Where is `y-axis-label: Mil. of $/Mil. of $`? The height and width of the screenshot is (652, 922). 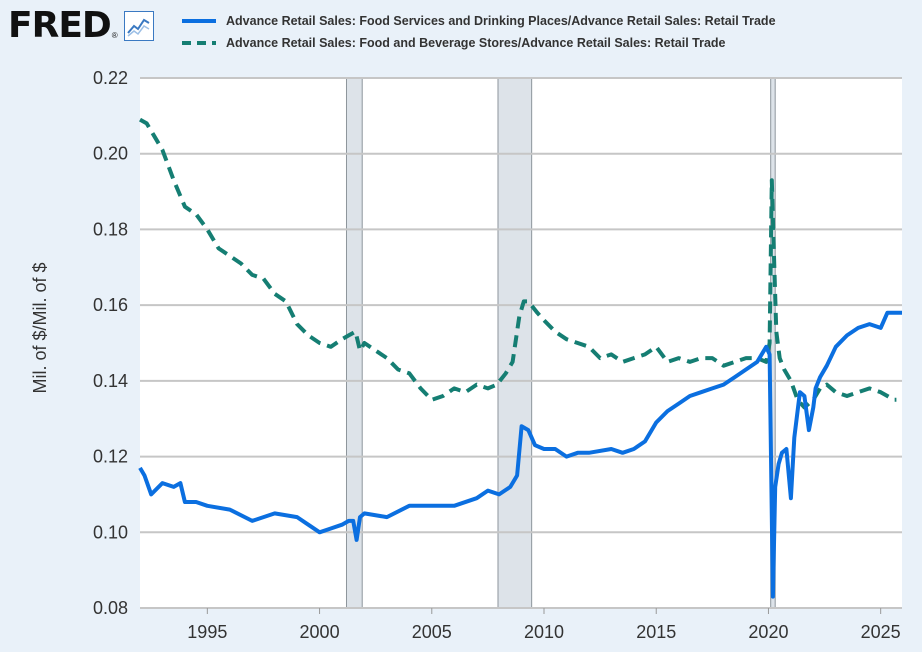 y-axis-label: Mil. of $/Mil. of $ is located at coordinates (40, 327).